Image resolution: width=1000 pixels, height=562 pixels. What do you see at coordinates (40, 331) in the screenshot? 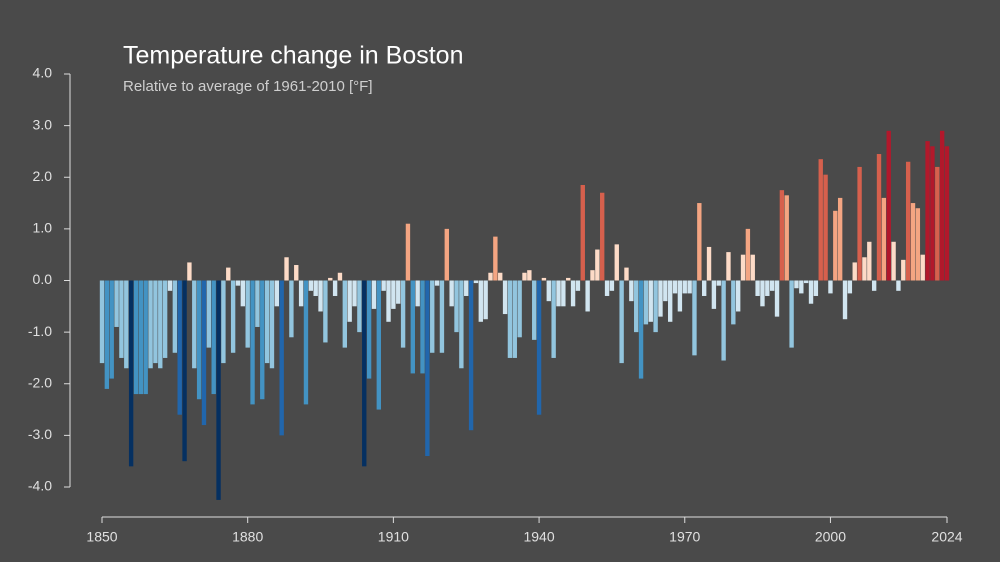
I see `y-tick-label: -1.0` at bounding box center [40, 331].